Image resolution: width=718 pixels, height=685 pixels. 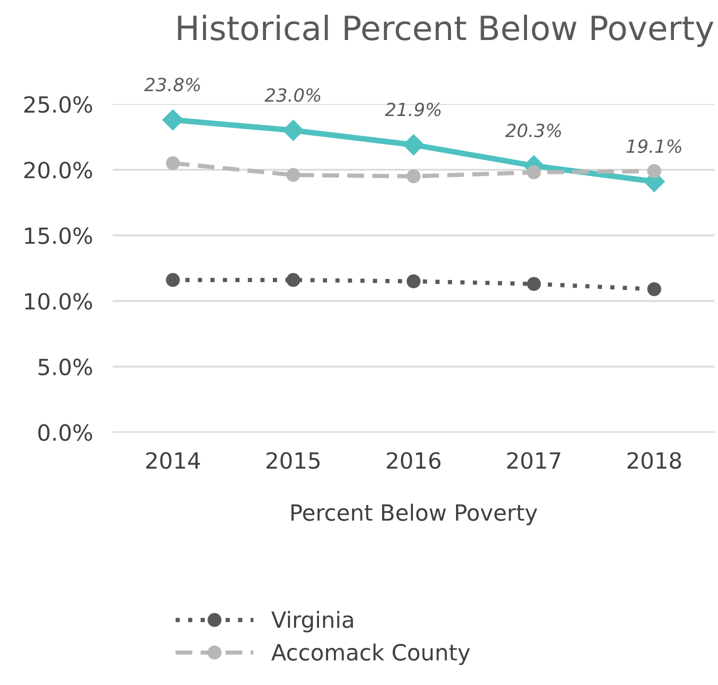 What do you see at coordinates (446, 30) in the screenshot?
I see `chart-title: Historical Percent Below Poverty` at bounding box center [446, 30].